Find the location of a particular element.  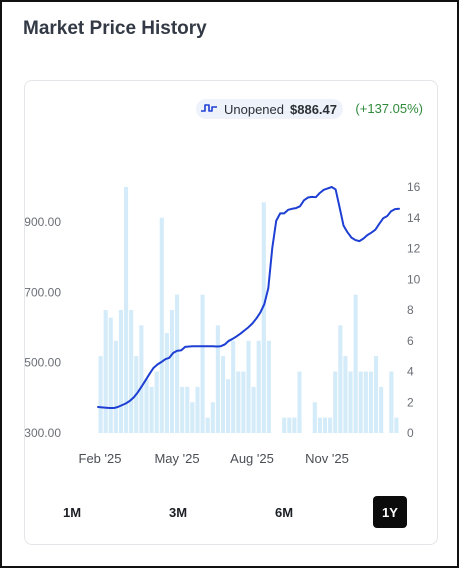

y-right-tick-label: 10 is located at coordinates (414, 279).